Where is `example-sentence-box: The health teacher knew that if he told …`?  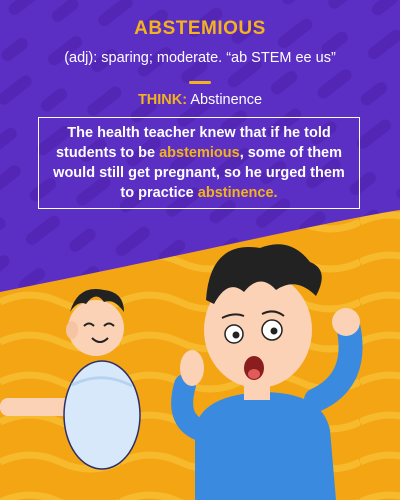 example-sentence-box: The health teacher knew that if he told … is located at coordinates (199, 163).